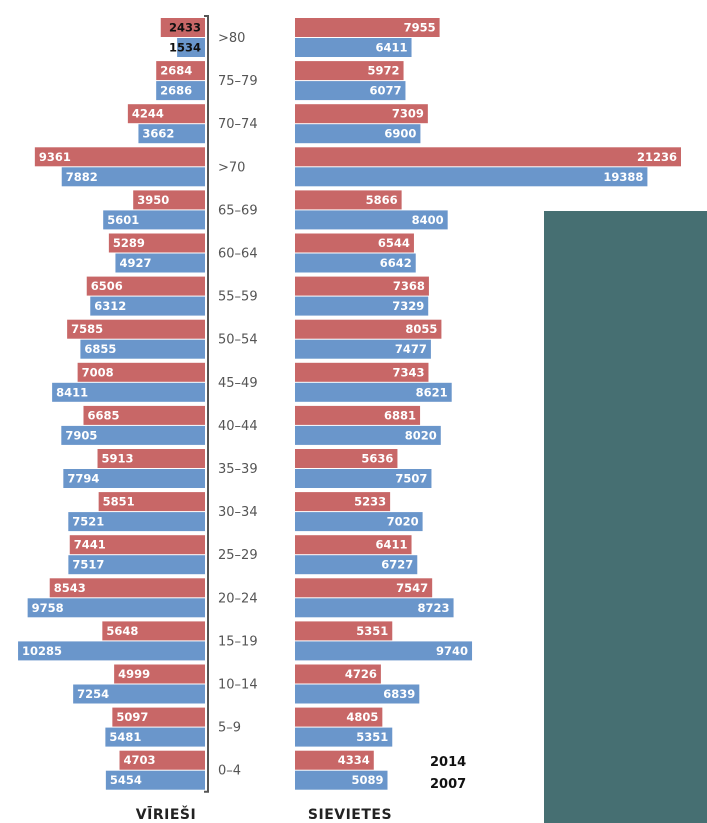  Describe the element at coordinates (229, 728) in the screenshot. I see `category-label-16: 5–9` at that location.